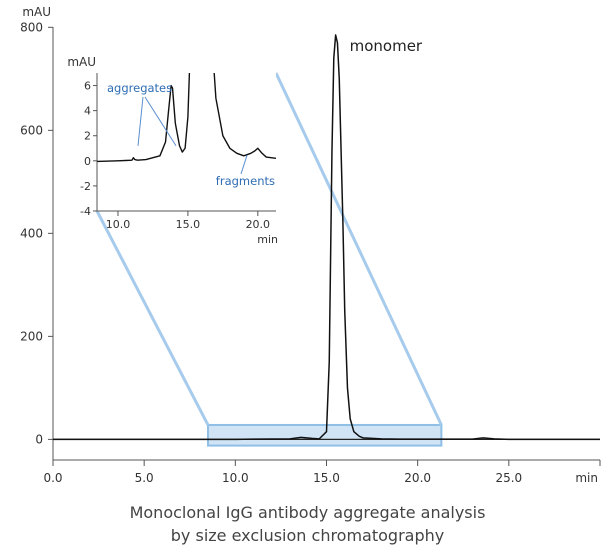 Image resolution: width=615 pixels, height=558 pixels. I want to click on inset-background, so click(186, 142).